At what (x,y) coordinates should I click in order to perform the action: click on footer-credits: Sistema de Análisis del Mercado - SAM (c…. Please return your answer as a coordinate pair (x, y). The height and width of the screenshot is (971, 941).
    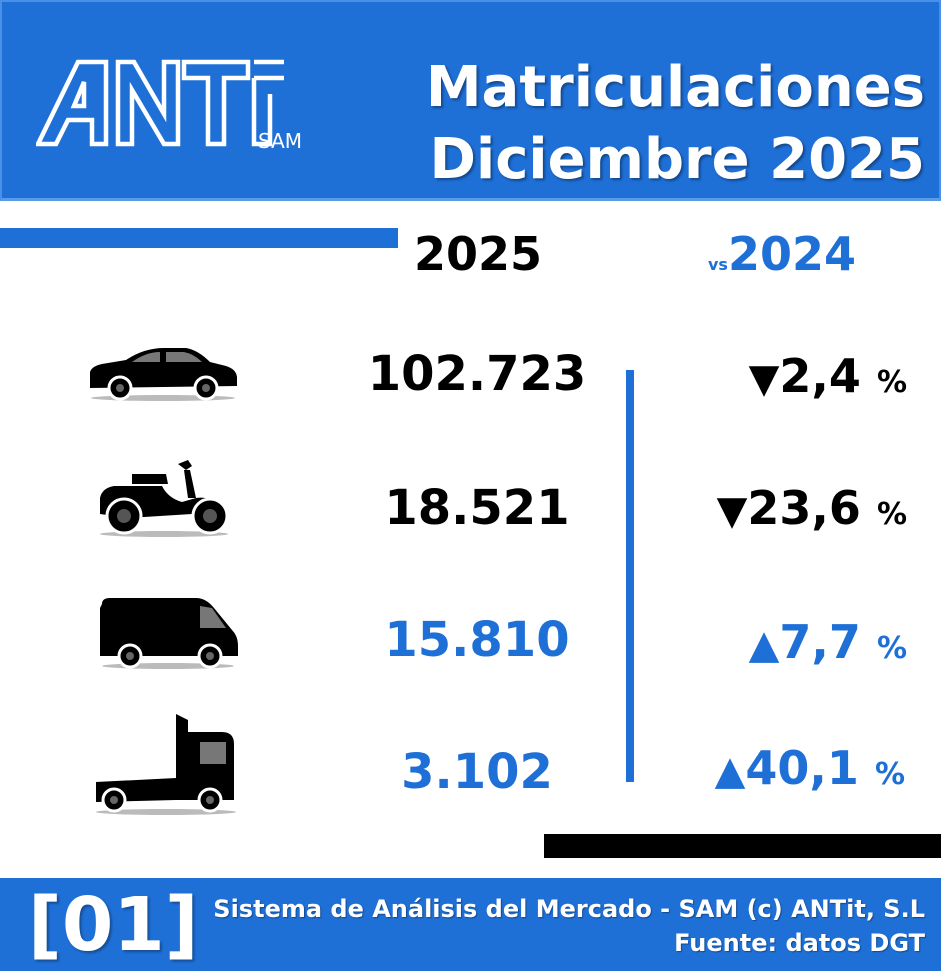
    Looking at the image, I should click on (569, 926).